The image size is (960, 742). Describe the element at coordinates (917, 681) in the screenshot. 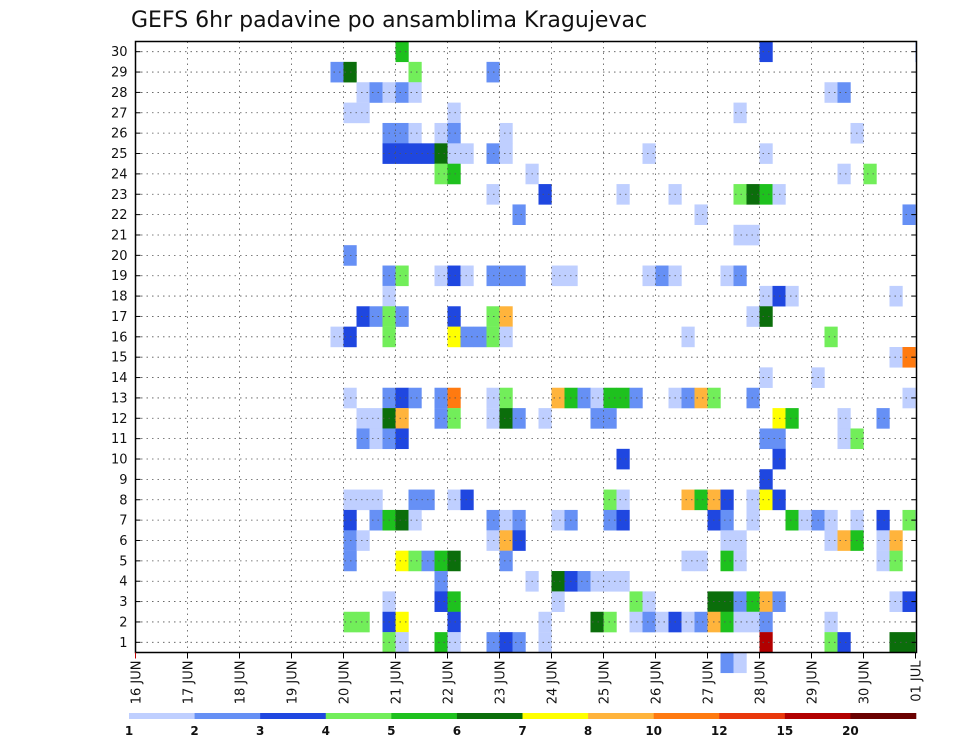

I see `x-tick-label: 01 JUL` at that location.